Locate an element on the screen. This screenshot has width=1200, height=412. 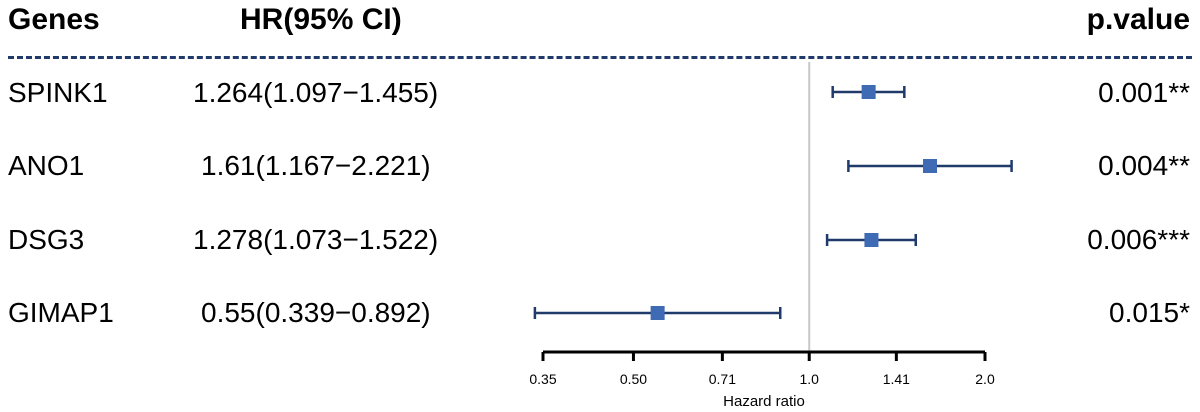
hr-ci-text: 0.55(0.339−0.892) is located at coordinates (316, 312).